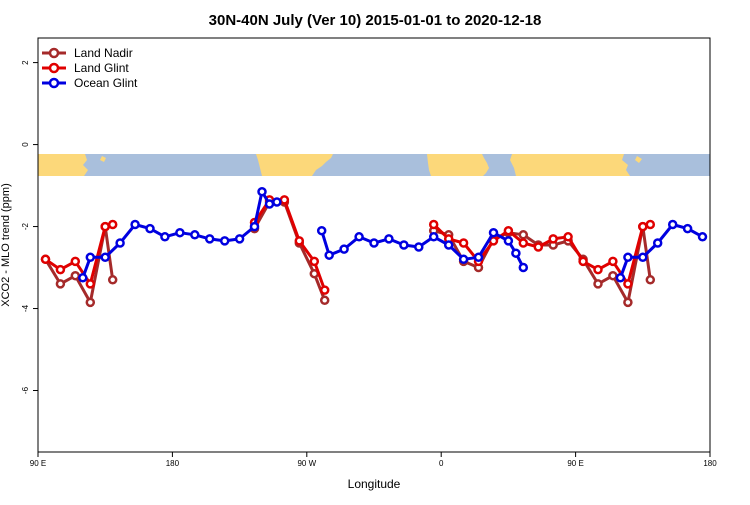 The height and width of the screenshot is (505, 750). I want to click on map-land-japan, so click(103, 159).